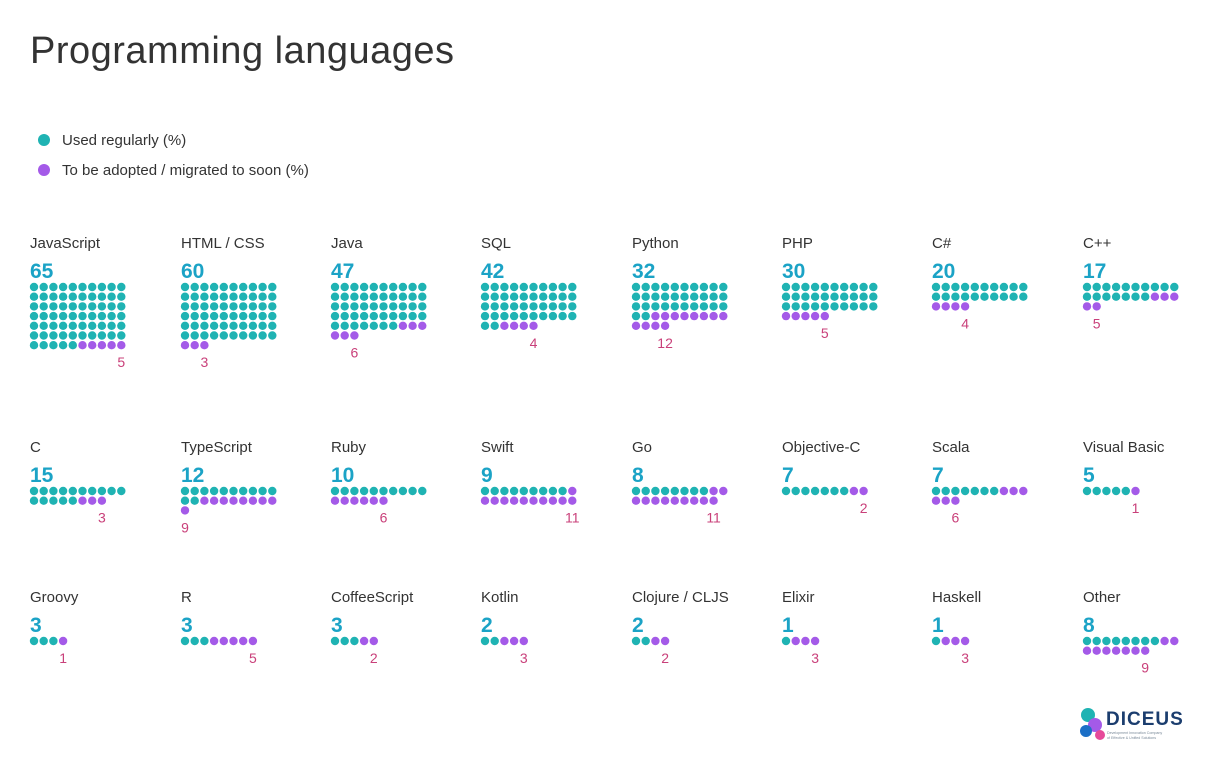  I want to click on regular-value-ruby: 10, so click(342, 475).